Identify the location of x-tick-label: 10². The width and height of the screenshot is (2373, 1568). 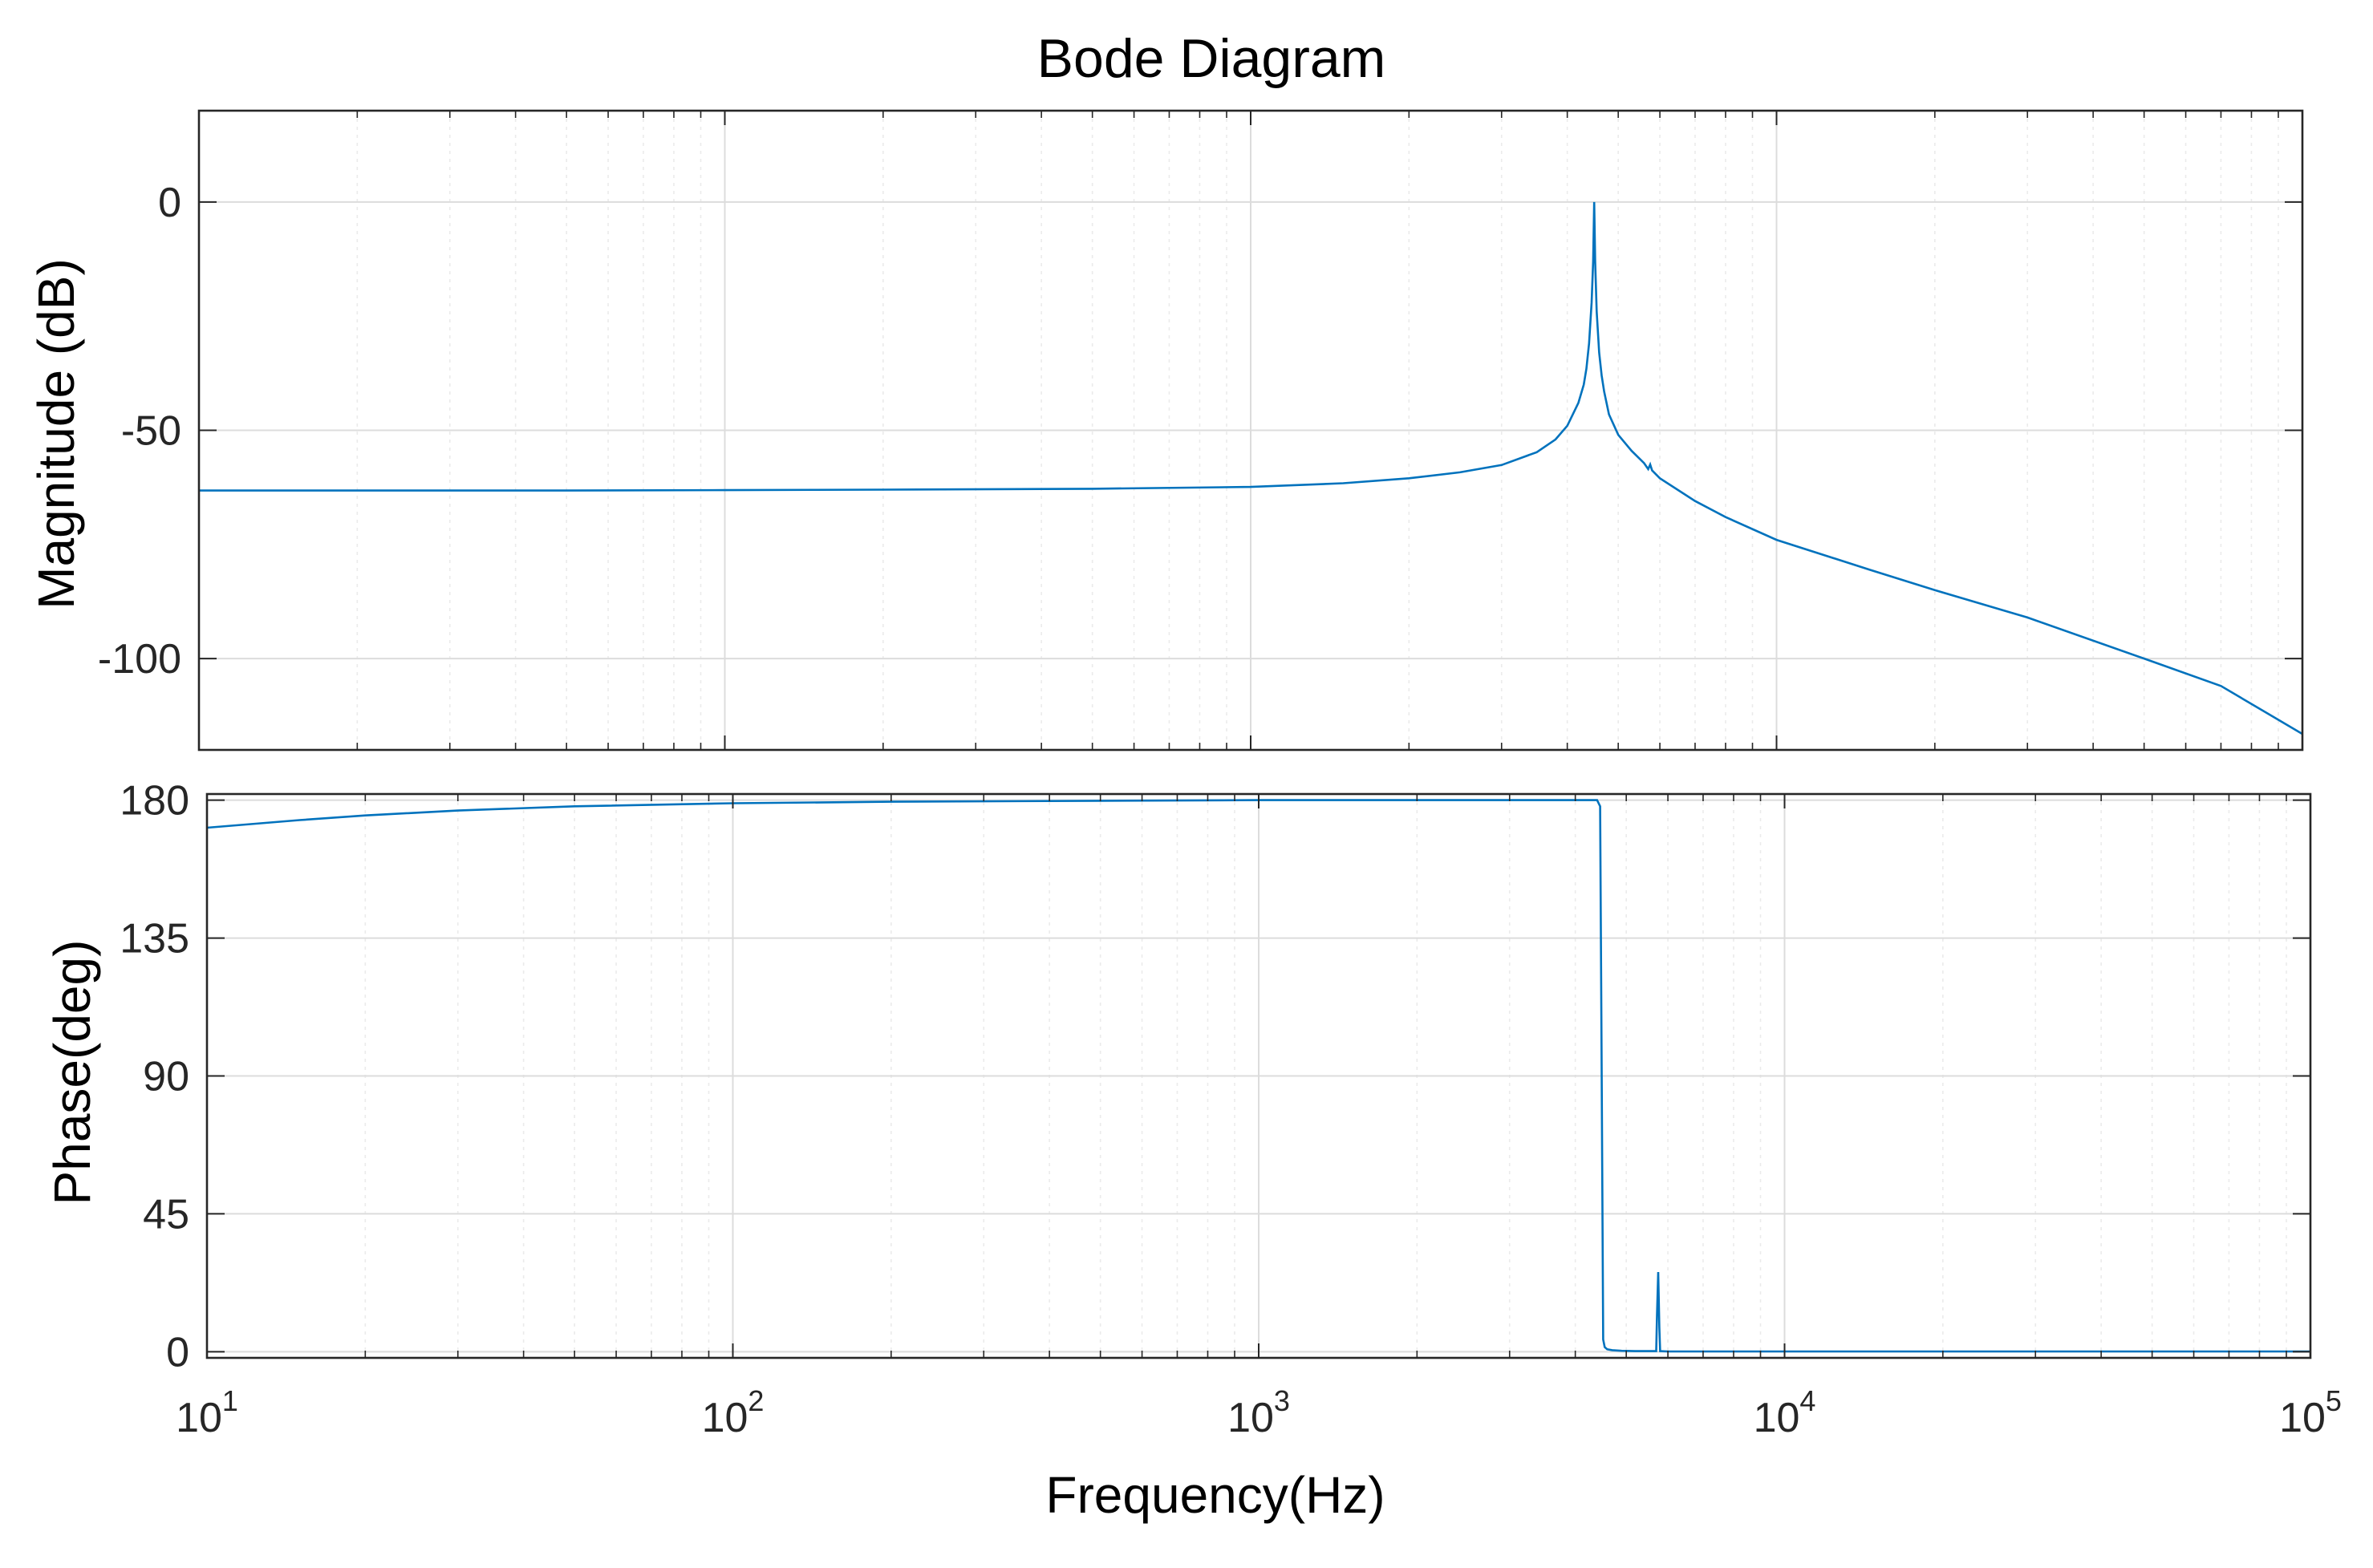
(733, 1413).